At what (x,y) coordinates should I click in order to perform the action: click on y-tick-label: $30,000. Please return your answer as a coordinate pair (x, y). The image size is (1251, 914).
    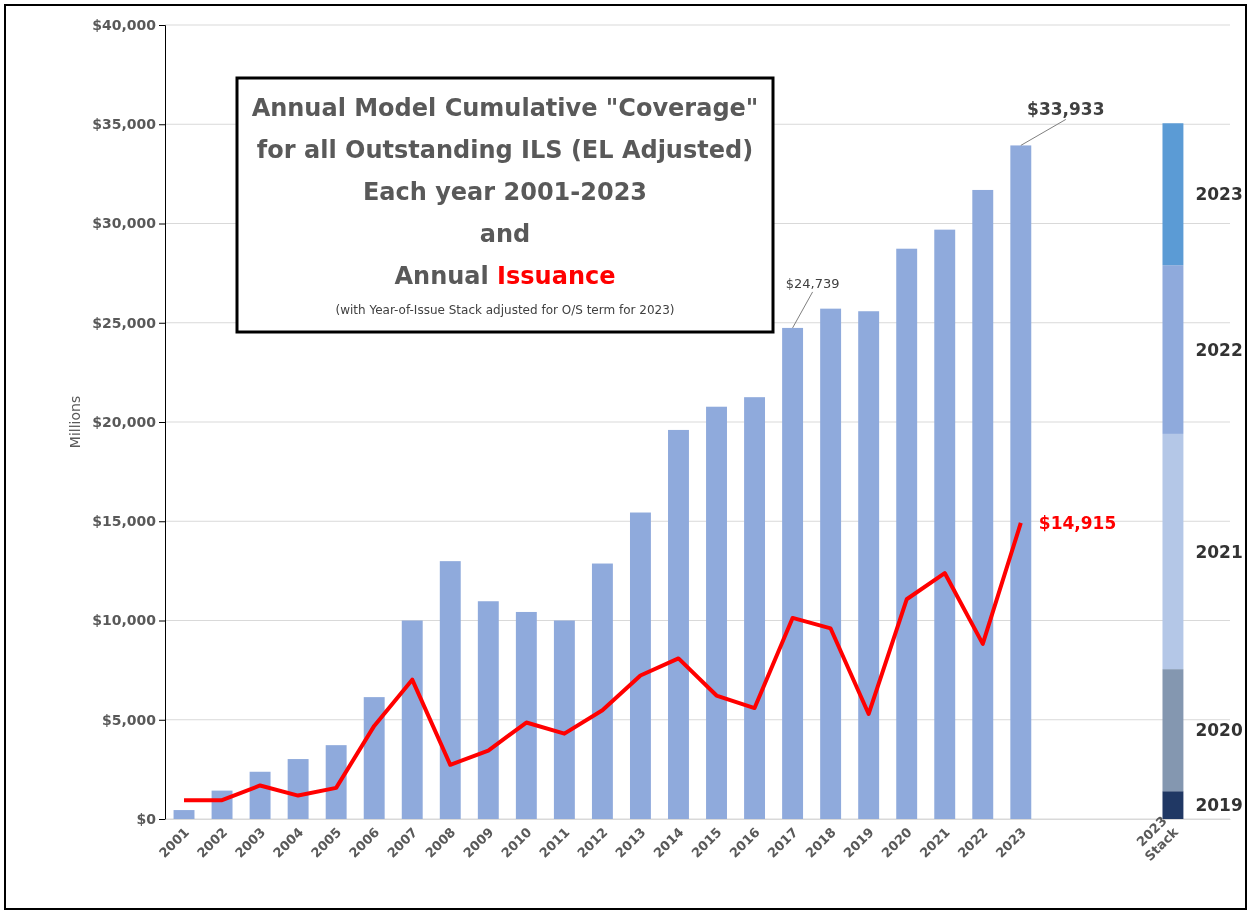
    Looking at the image, I should click on (124, 223).